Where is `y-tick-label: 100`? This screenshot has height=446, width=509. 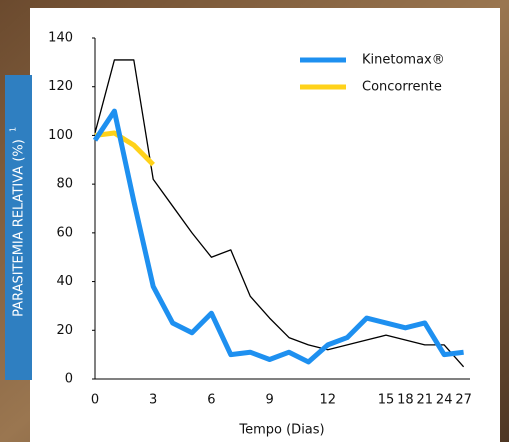
y-tick-label: 100 is located at coordinates (60, 135).